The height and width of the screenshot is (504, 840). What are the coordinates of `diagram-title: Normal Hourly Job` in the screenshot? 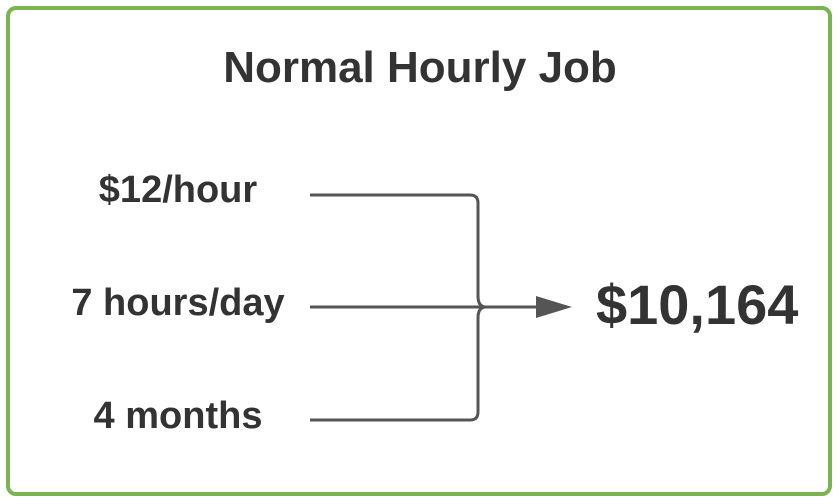 It's located at (420, 67).